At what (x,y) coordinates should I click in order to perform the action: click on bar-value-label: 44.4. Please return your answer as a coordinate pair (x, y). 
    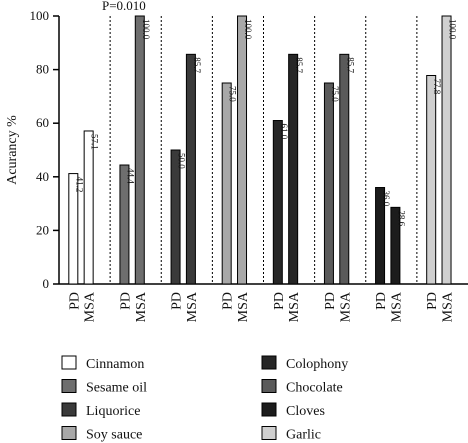
    Looking at the image, I should click on (130, 176).